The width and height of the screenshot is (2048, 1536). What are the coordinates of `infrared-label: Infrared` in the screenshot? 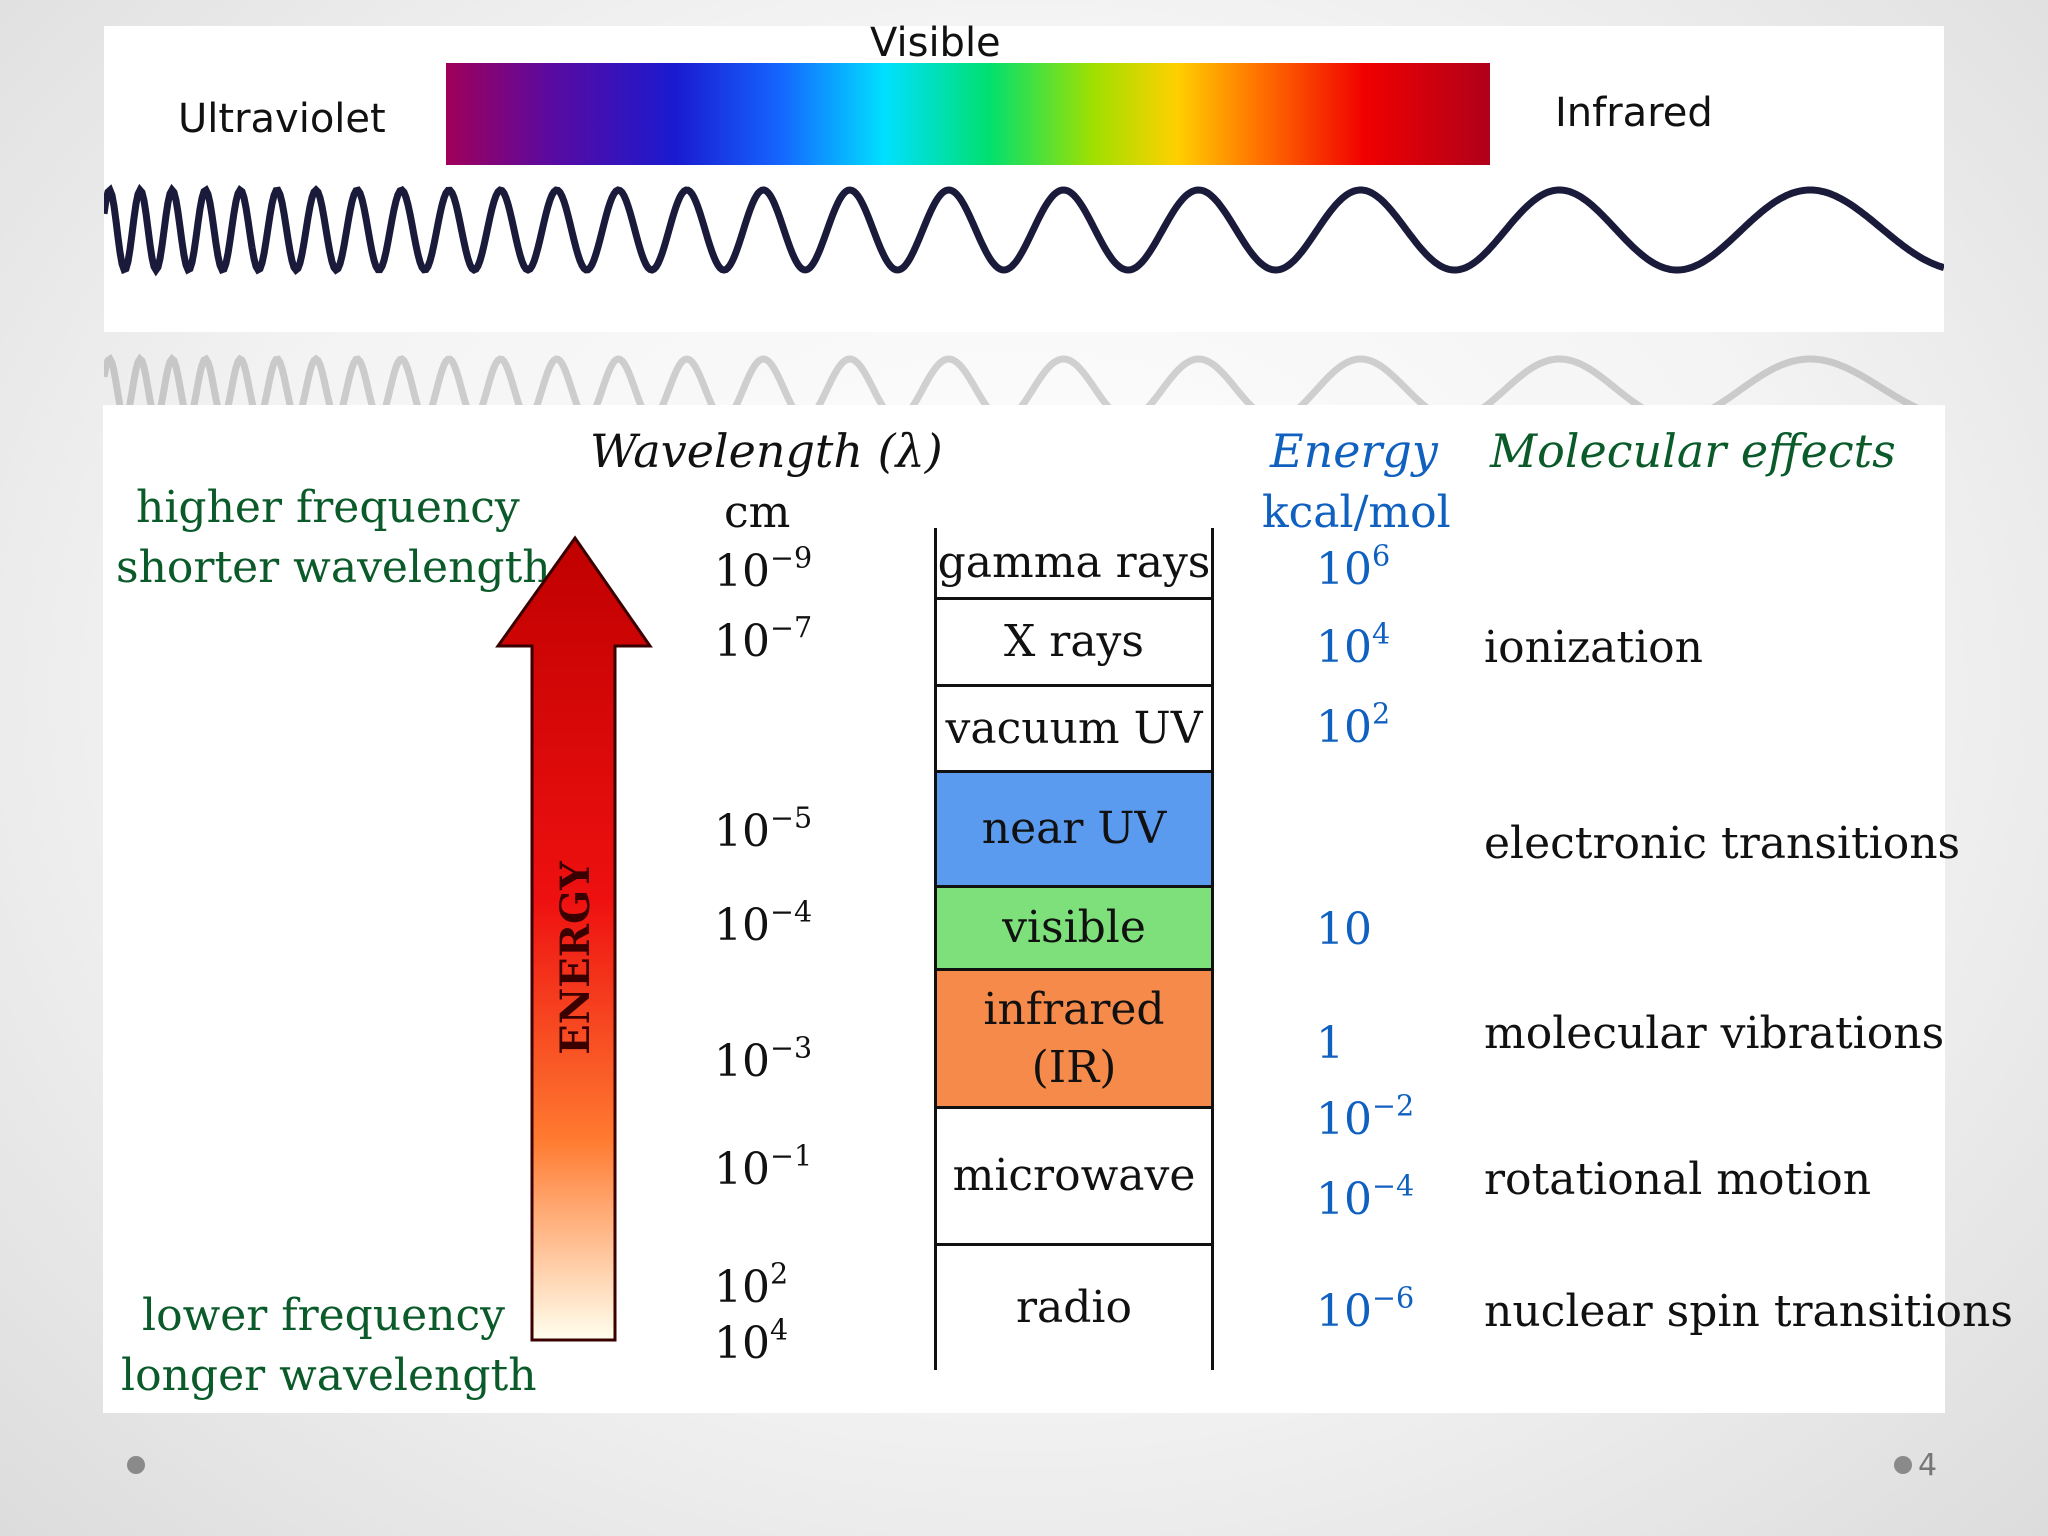 It's located at (1634, 113).